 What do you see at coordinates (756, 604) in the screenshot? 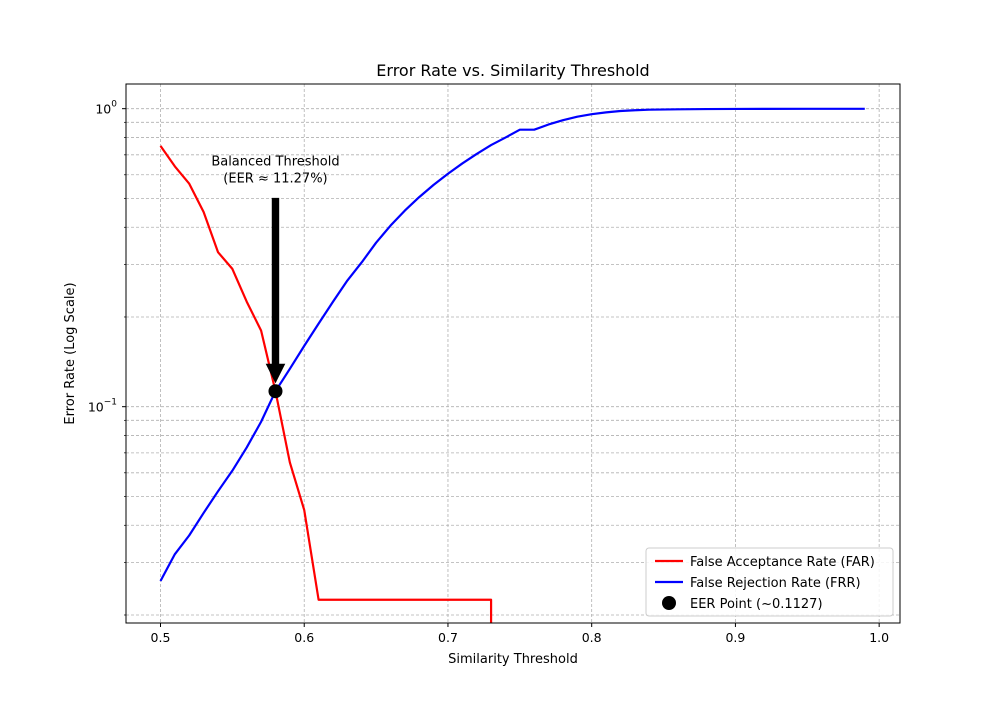
I see `legend-label: EER Point (~0.1127)` at bounding box center [756, 604].